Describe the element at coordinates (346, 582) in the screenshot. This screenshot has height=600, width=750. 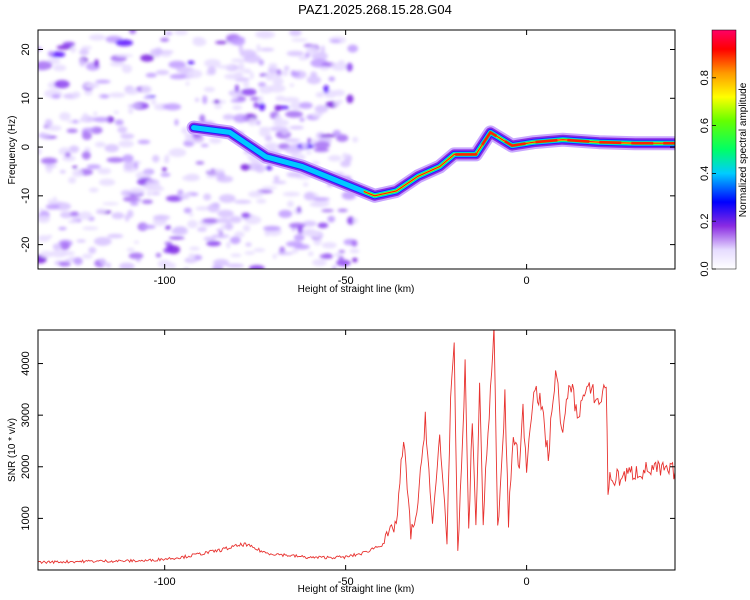
I see `snr-xtick-label: -50` at that location.